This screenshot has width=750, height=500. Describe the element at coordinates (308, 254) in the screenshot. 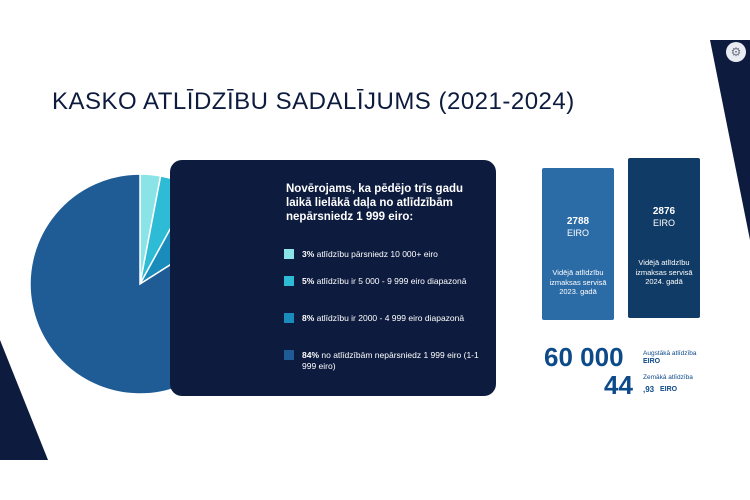

I see `legend-percent: 3%` at that location.